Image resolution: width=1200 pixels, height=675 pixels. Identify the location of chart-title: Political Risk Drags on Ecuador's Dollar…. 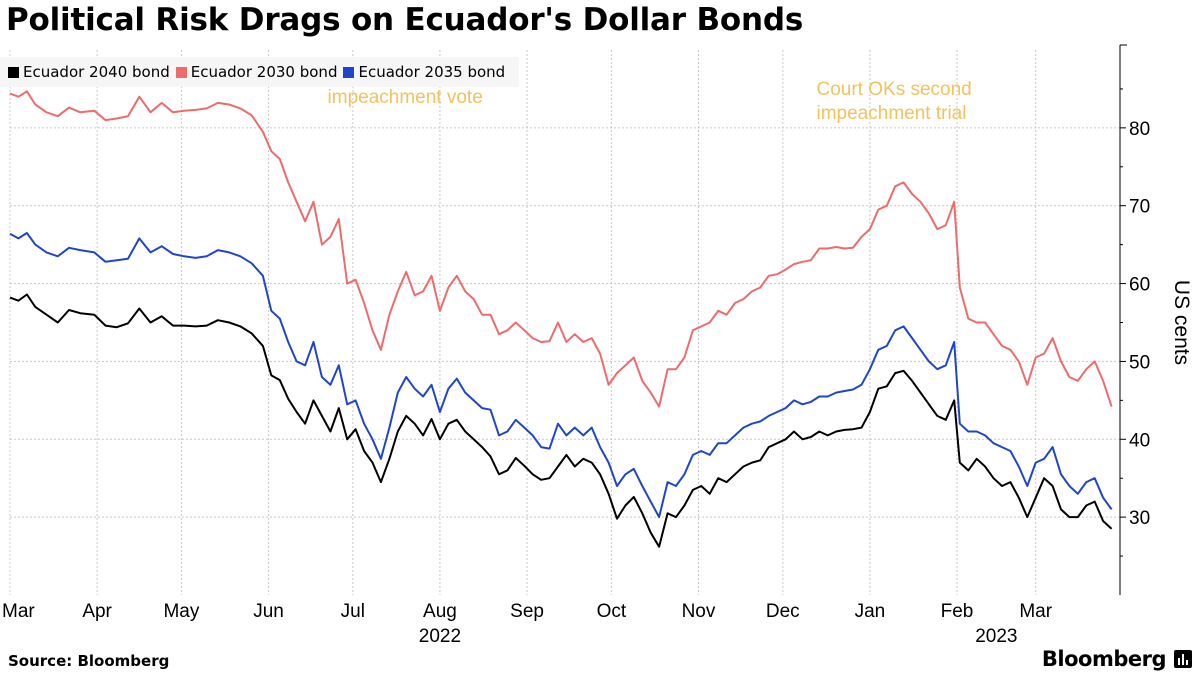
(405, 20).